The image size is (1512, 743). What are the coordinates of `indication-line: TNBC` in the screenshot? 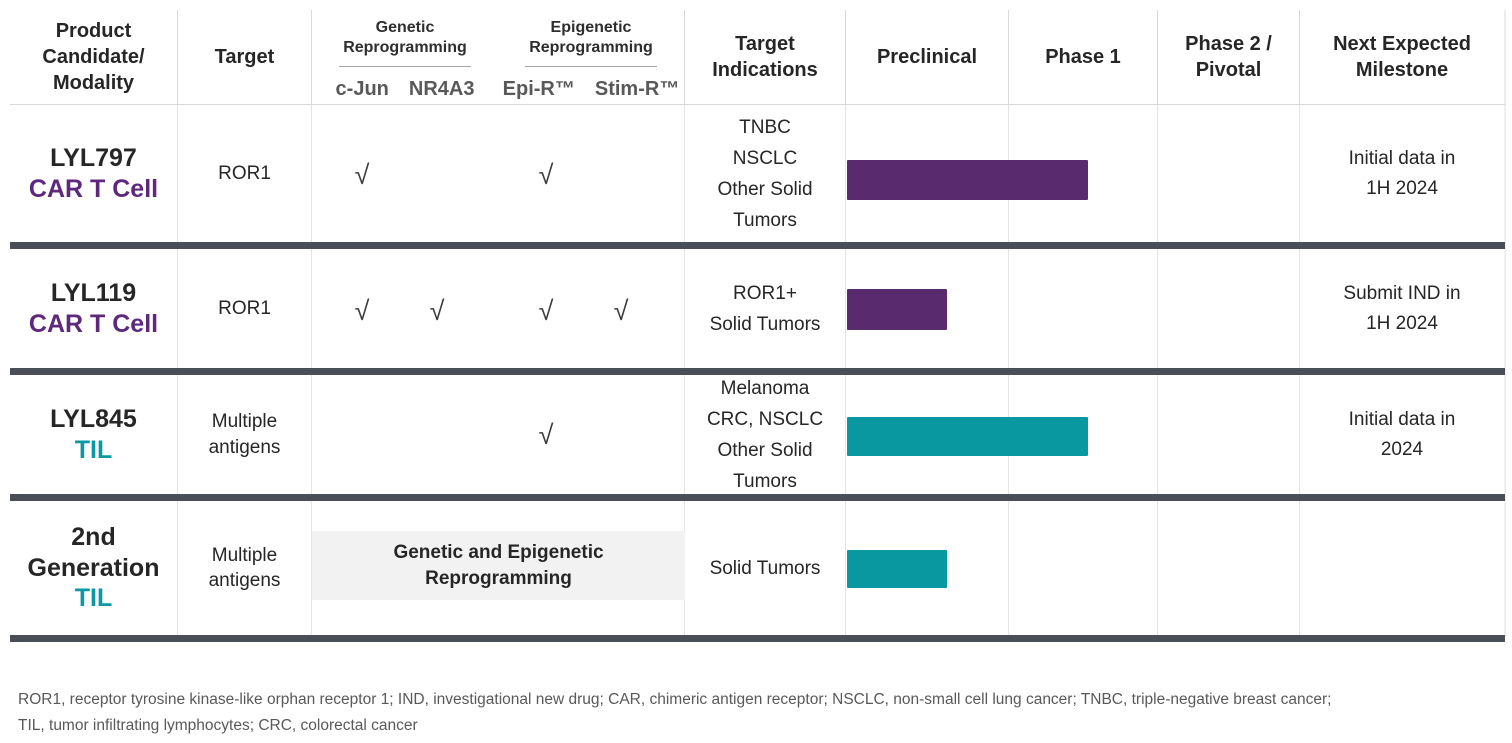 It's located at (765, 127).